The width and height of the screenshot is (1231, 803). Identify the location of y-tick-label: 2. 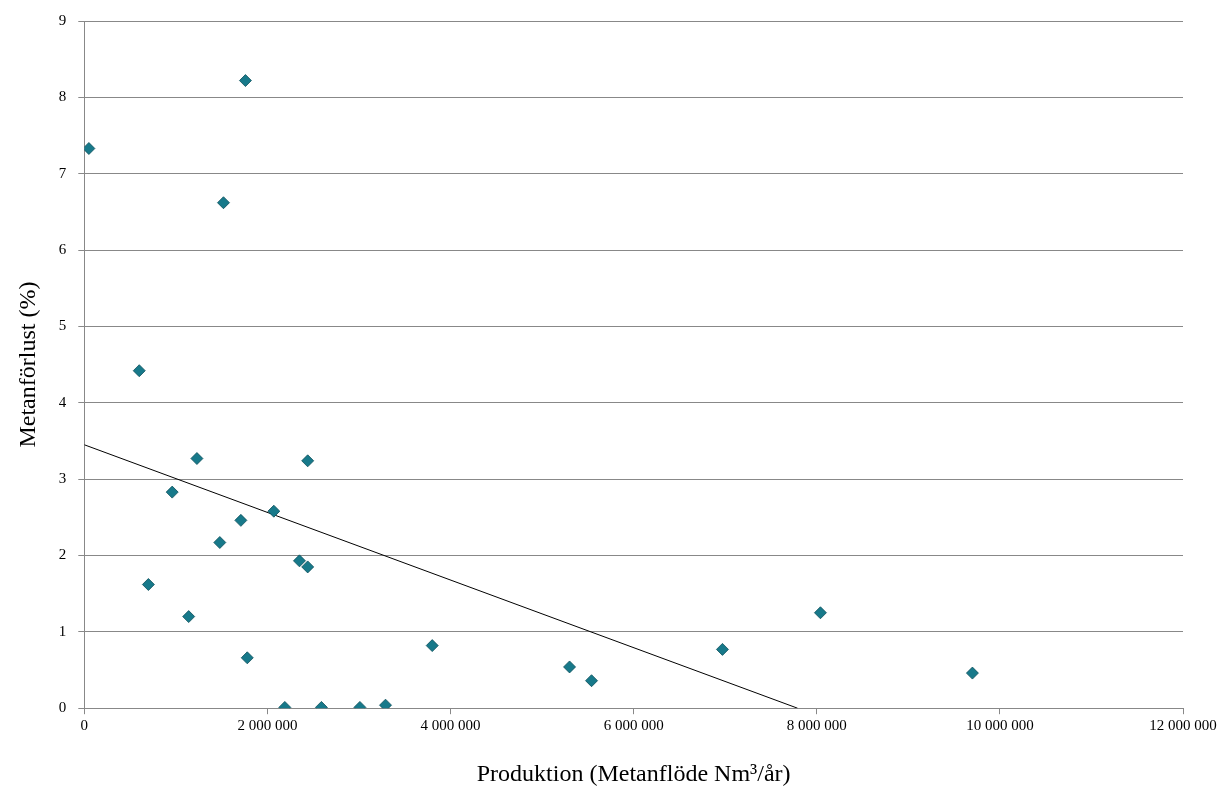
(62, 554).